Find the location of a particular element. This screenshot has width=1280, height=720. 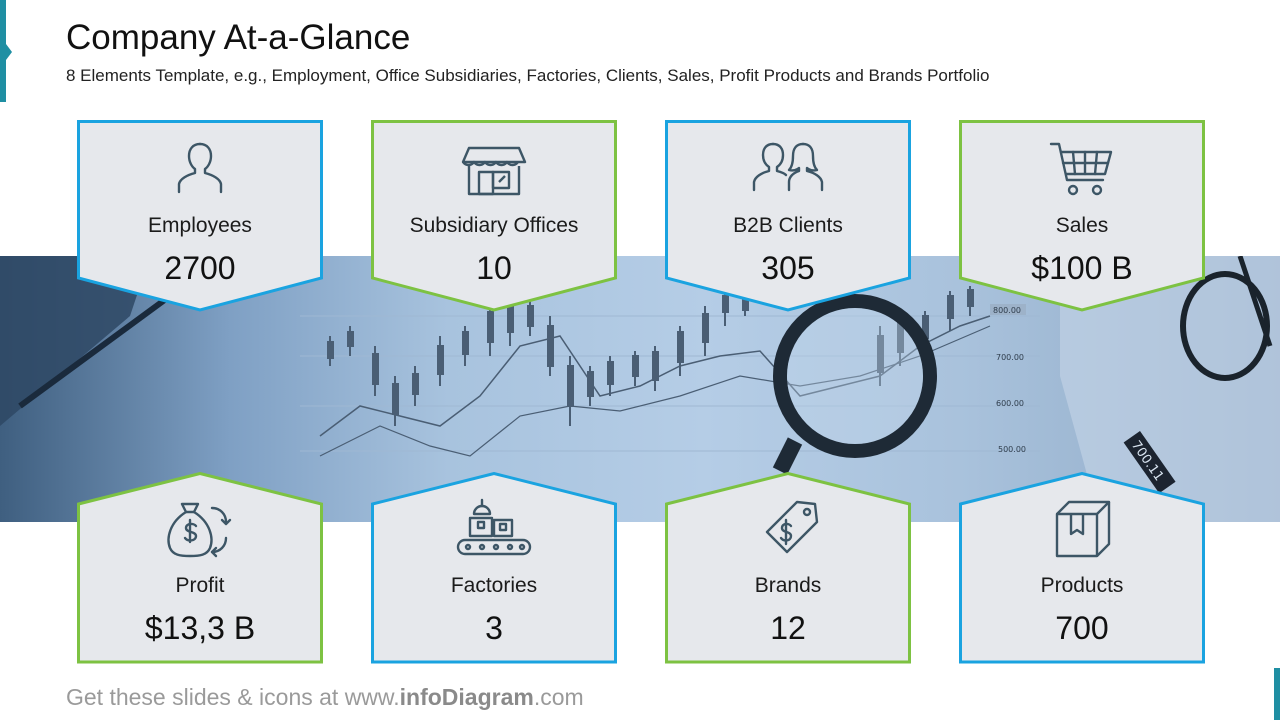

price-tag-icon is located at coordinates (788, 532).